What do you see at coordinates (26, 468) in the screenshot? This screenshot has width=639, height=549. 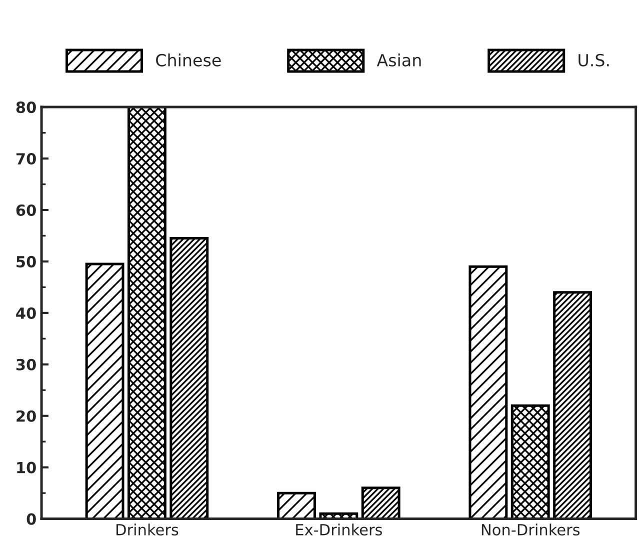 I see `y-tick-label: 10` at bounding box center [26, 468].